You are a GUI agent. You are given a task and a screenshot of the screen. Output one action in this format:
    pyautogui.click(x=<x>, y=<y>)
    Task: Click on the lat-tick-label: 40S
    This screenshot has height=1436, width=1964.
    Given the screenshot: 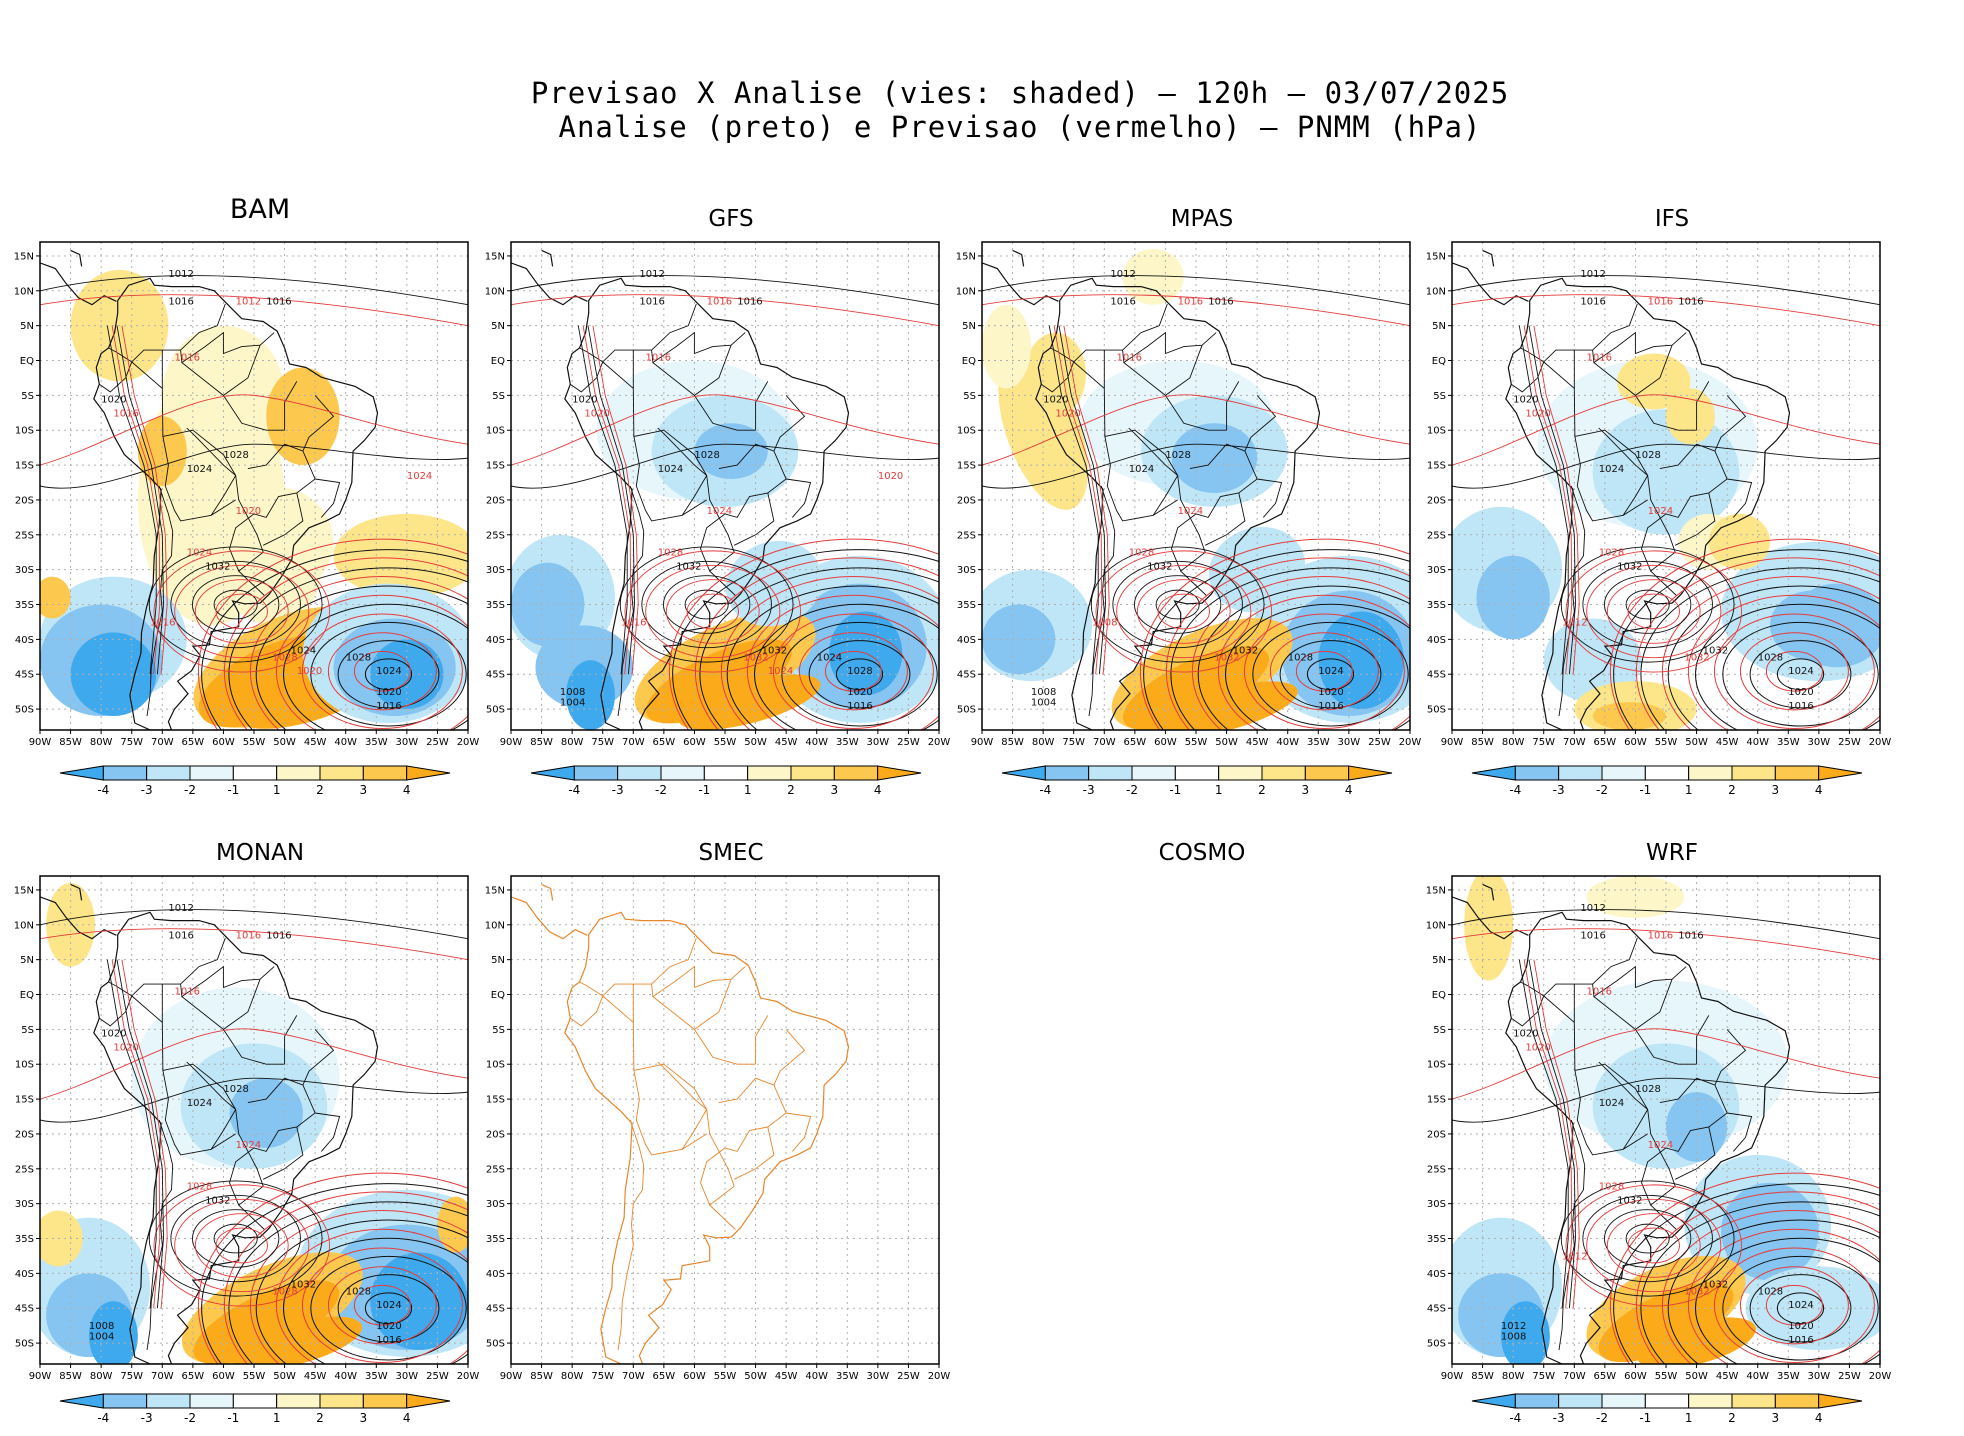 What is the action you would take?
    pyautogui.click(x=1436, y=640)
    